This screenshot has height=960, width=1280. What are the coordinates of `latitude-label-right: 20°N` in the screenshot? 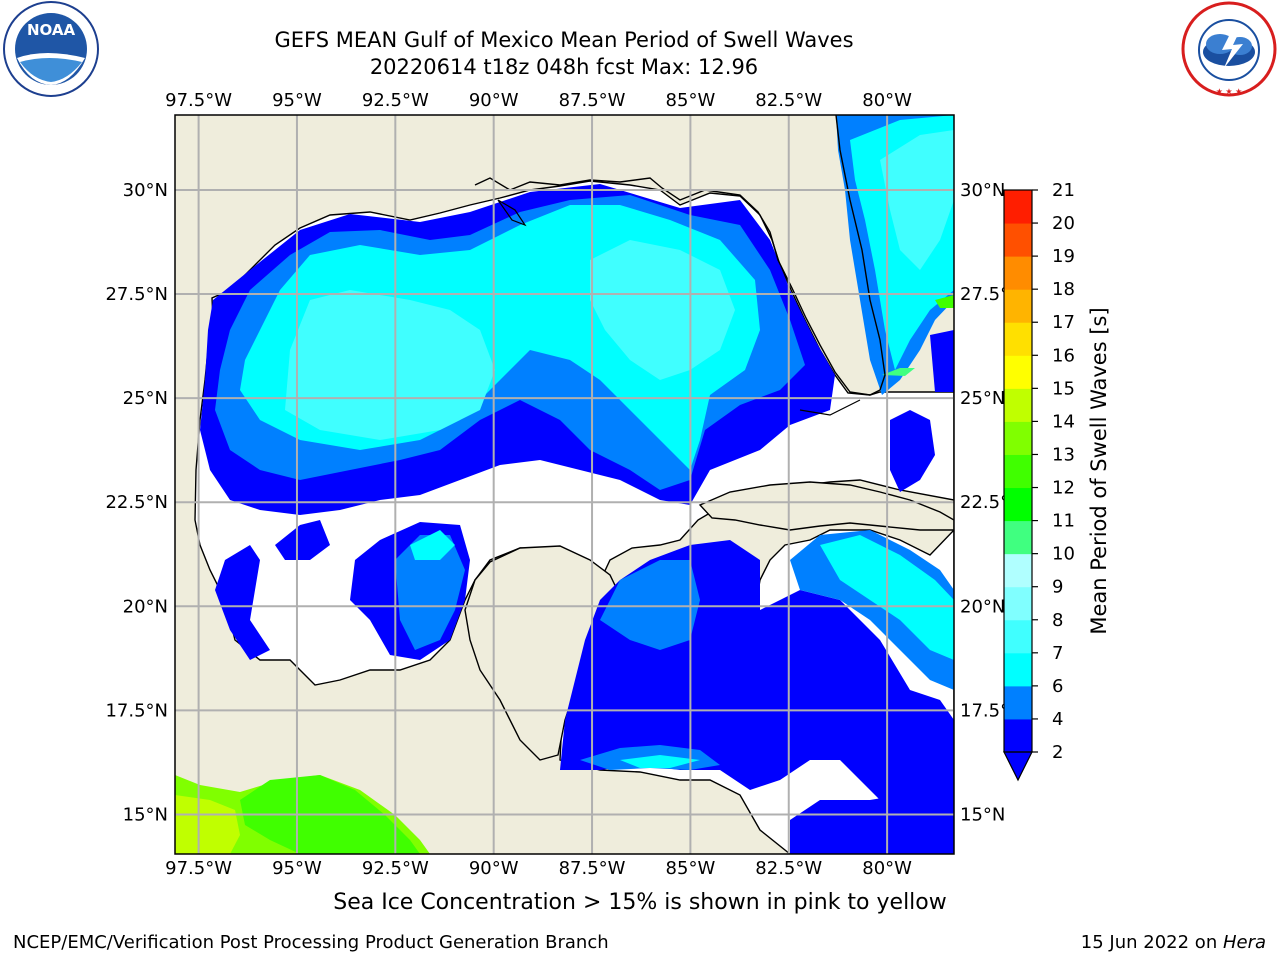 It's located at (982, 606).